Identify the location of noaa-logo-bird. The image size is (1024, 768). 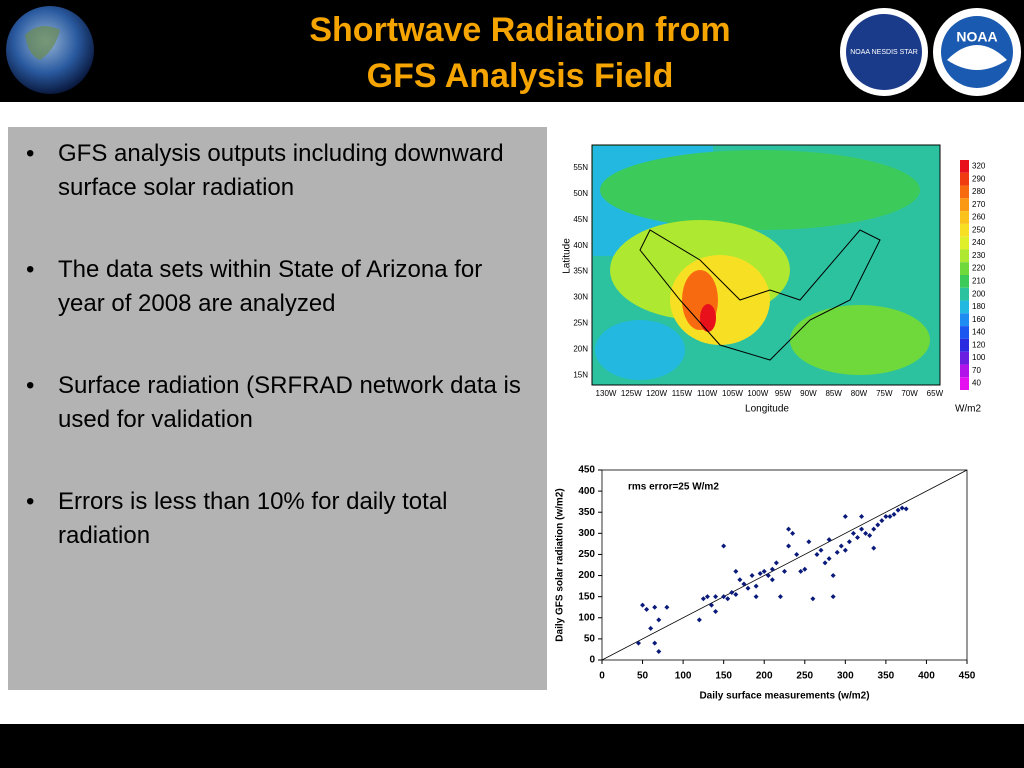
(977, 57).